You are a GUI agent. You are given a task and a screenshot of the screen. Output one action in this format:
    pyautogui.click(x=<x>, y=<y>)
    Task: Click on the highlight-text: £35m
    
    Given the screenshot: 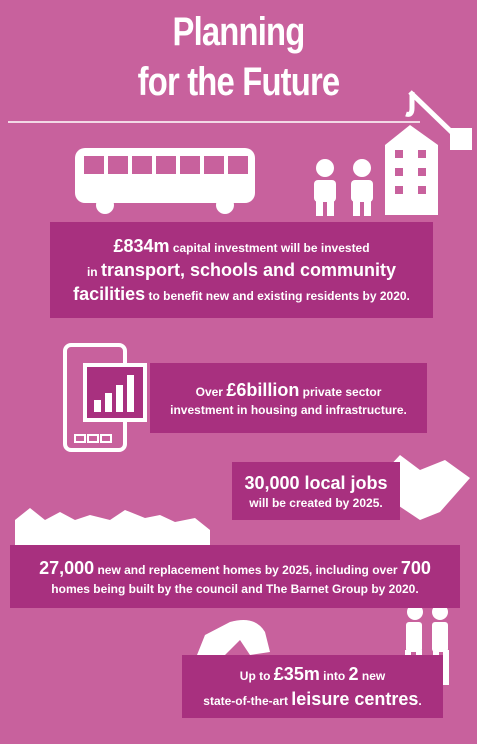 What is the action you would take?
    pyautogui.click(x=296, y=674)
    